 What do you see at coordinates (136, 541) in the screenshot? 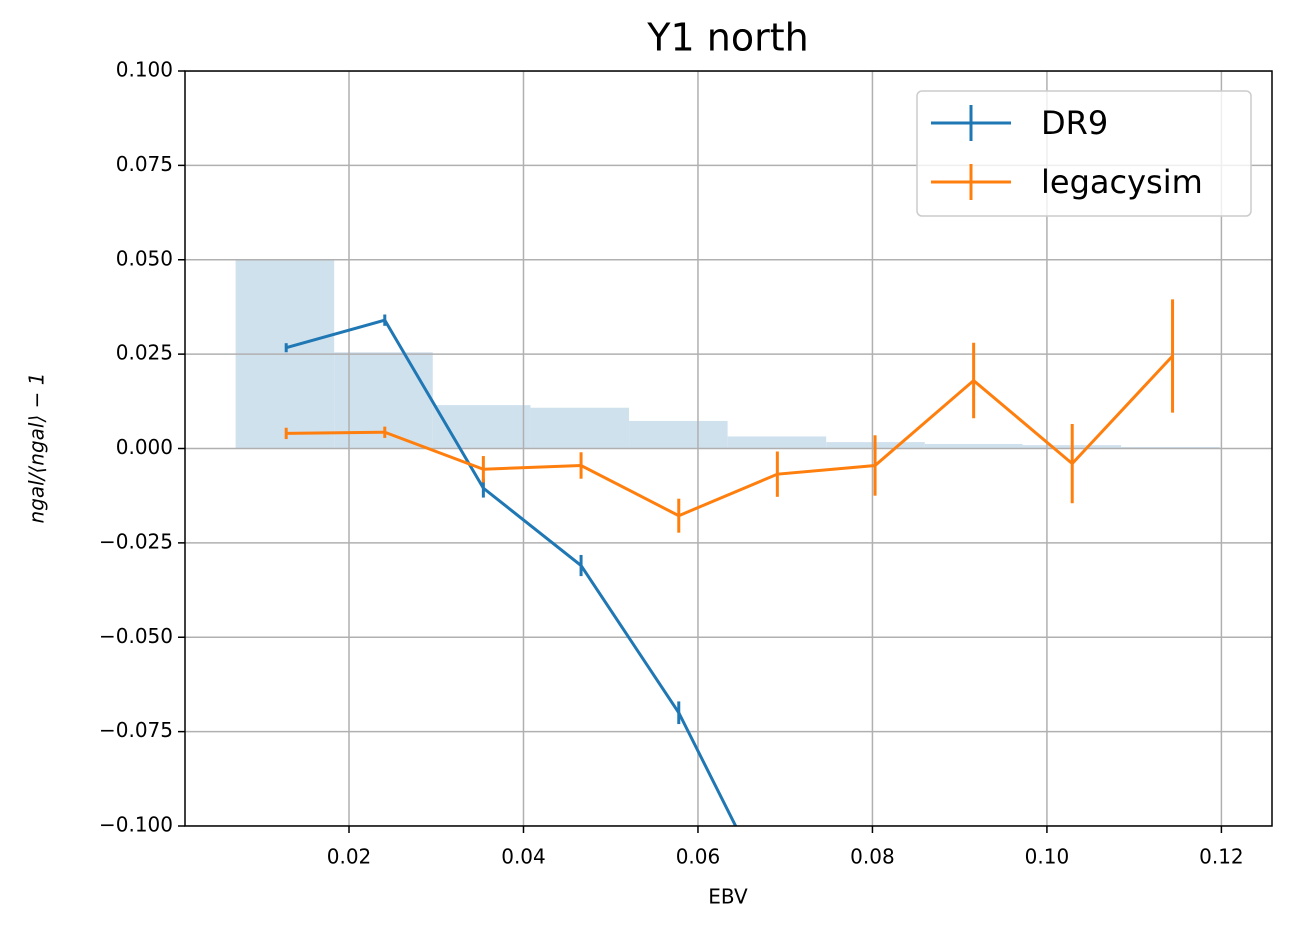
I see `y-tick-label: −0.025` at bounding box center [136, 541].